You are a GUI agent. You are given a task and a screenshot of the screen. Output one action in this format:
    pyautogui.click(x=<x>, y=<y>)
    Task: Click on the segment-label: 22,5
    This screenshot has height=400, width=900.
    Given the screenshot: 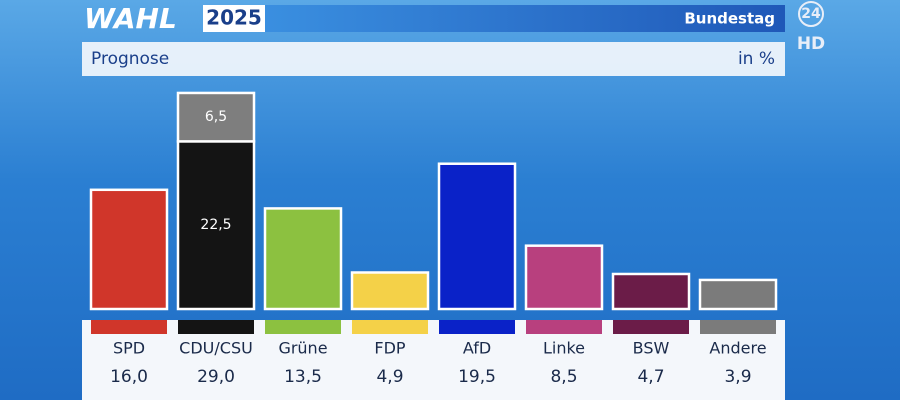 What is the action you would take?
    pyautogui.click(x=215, y=225)
    